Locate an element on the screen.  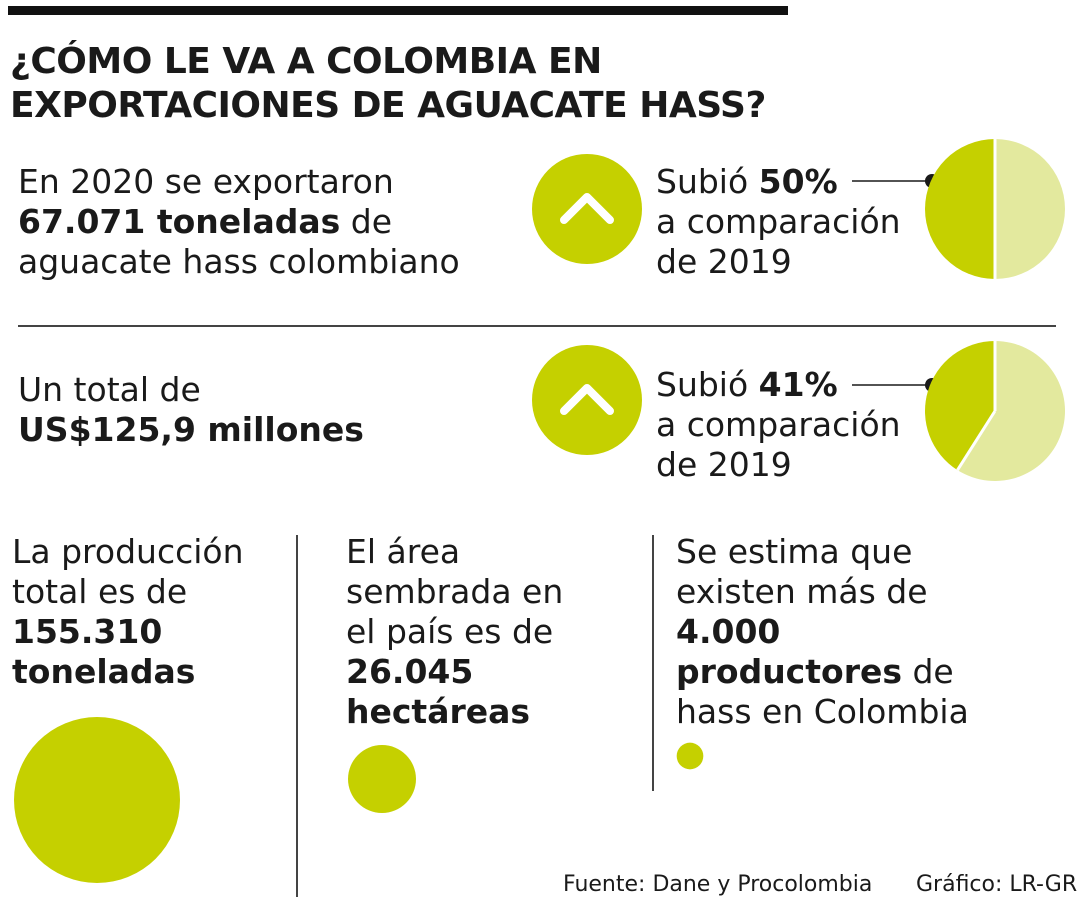
producers-line-5: hass en Colombia is located at coordinates (822, 711).